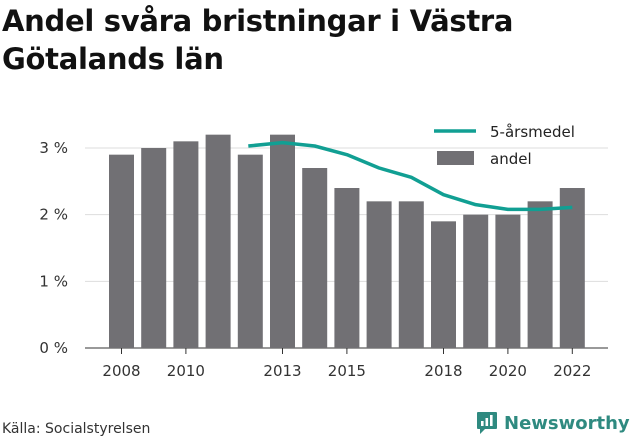 The width and height of the screenshot is (631, 439). What do you see at coordinates (511, 159) in the screenshot?
I see `legend-label-bar: andel` at bounding box center [511, 159].